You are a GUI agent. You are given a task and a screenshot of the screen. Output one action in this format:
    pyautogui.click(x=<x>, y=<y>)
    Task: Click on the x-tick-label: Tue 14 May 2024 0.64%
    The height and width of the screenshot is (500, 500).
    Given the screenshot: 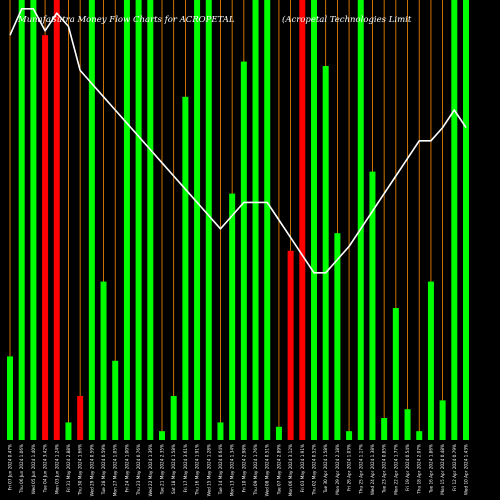 What is the action you would take?
    pyautogui.click(x=220, y=469)
    